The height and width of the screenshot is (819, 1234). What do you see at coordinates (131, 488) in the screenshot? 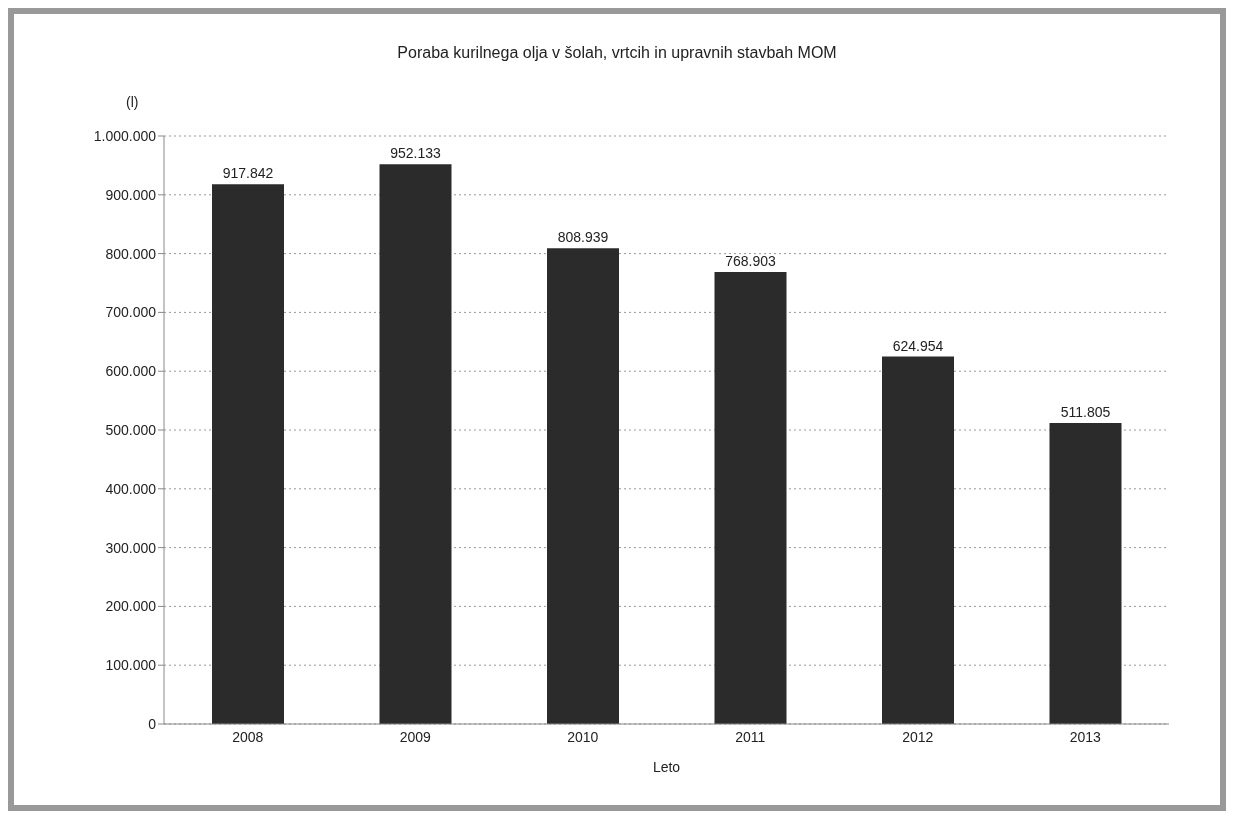
I see `y-tick-label: 400.000` at bounding box center [131, 488].